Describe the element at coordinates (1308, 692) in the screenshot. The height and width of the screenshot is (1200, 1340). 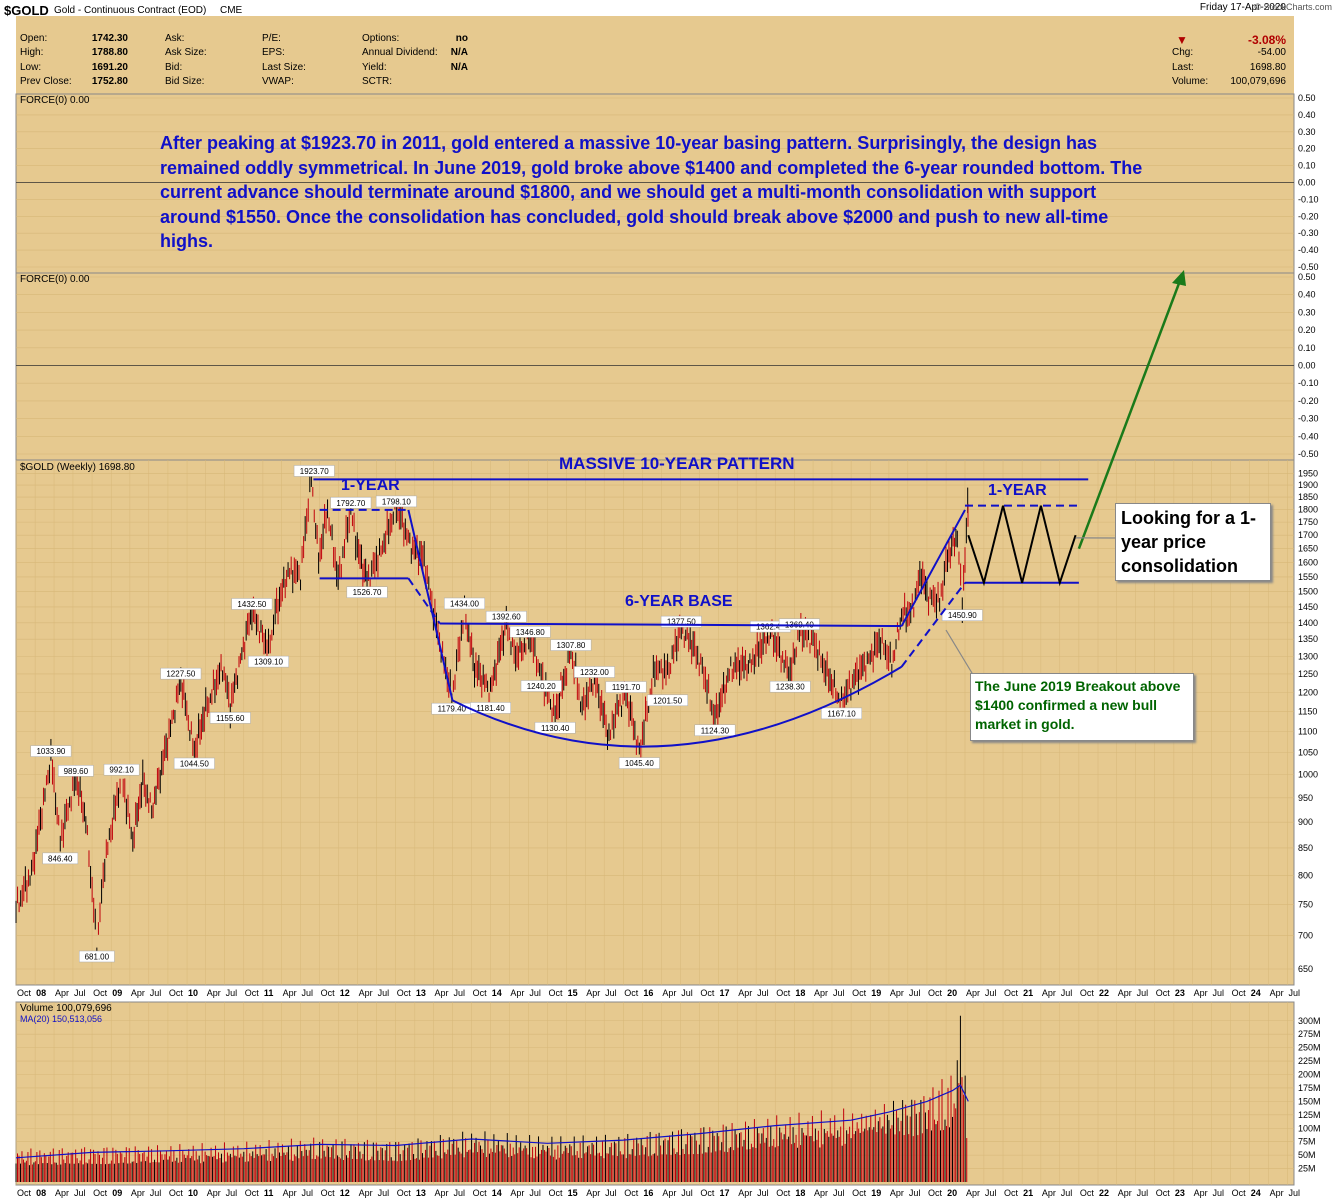
I see `y-tick-label: 1200` at that location.